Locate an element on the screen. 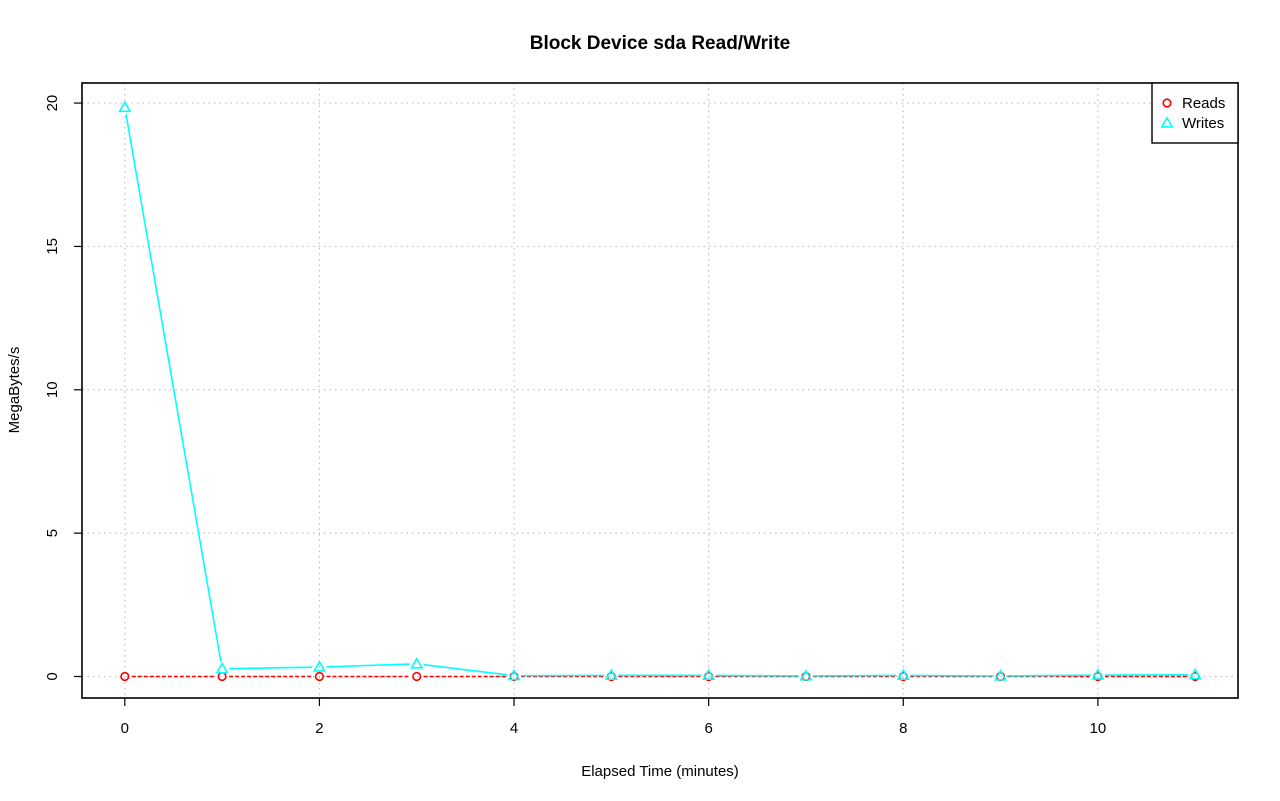 The height and width of the screenshot is (801, 1280). x-tick-label: 4 is located at coordinates (514, 728).